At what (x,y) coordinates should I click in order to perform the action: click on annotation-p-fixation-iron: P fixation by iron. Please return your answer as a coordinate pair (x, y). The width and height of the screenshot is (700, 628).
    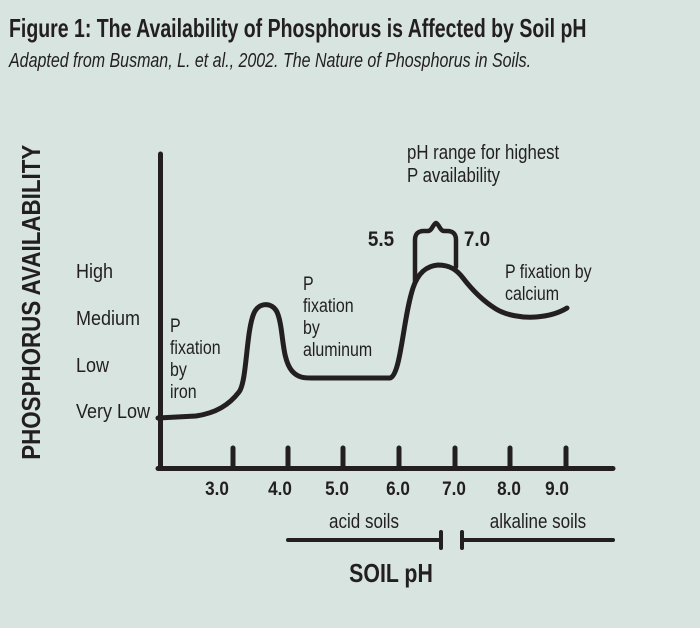
    Looking at the image, I should click on (195, 359).